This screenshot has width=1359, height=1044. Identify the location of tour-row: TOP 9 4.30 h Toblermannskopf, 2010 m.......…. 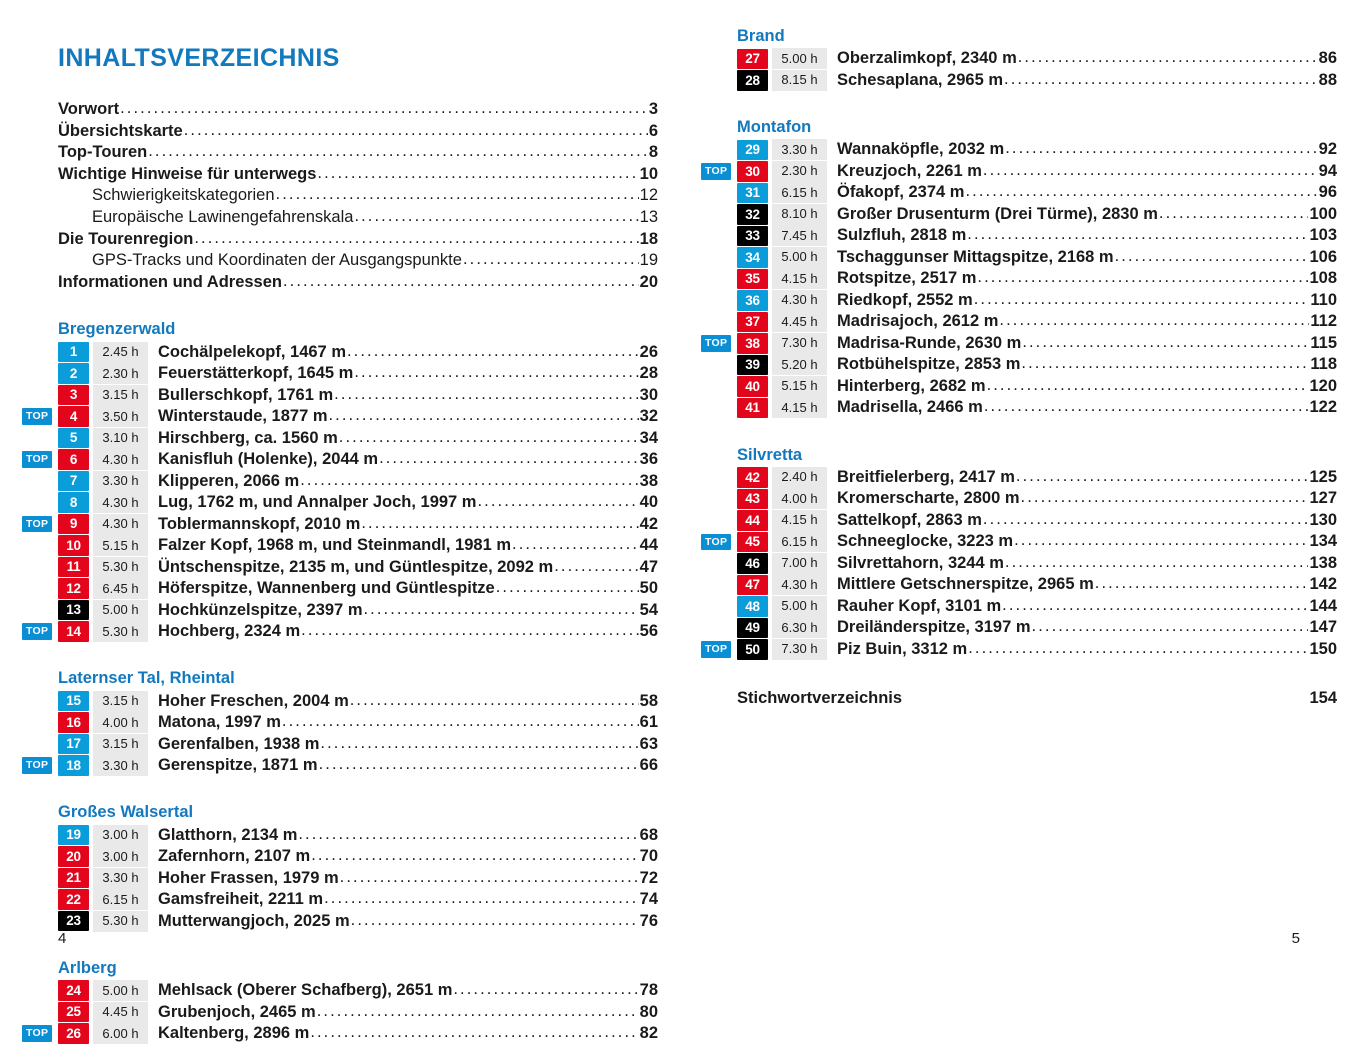
(340, 524).